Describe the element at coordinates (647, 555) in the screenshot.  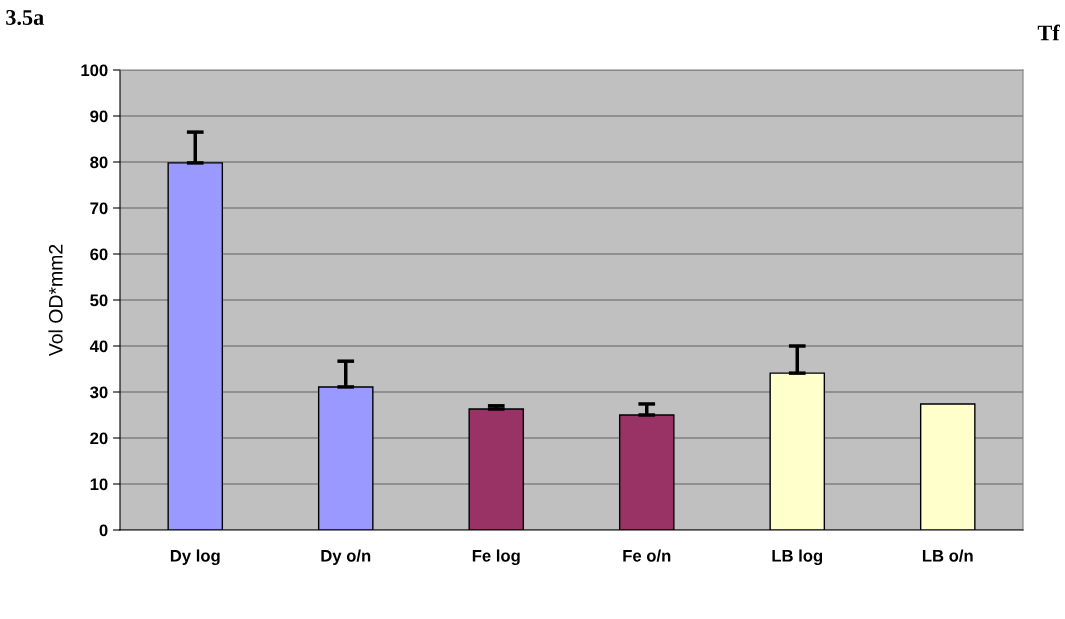
I see `x-tick-label: Fe o/n` at that location.